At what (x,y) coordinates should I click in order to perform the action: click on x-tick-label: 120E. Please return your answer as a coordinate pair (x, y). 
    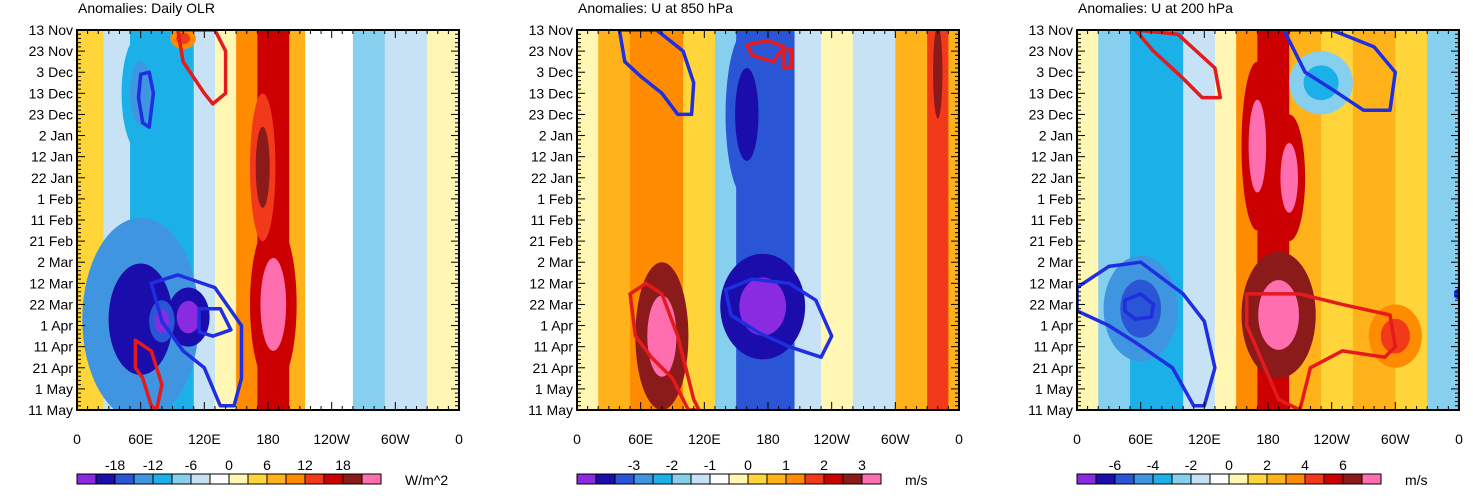
    Looking at the image, I should click on (704, 439).